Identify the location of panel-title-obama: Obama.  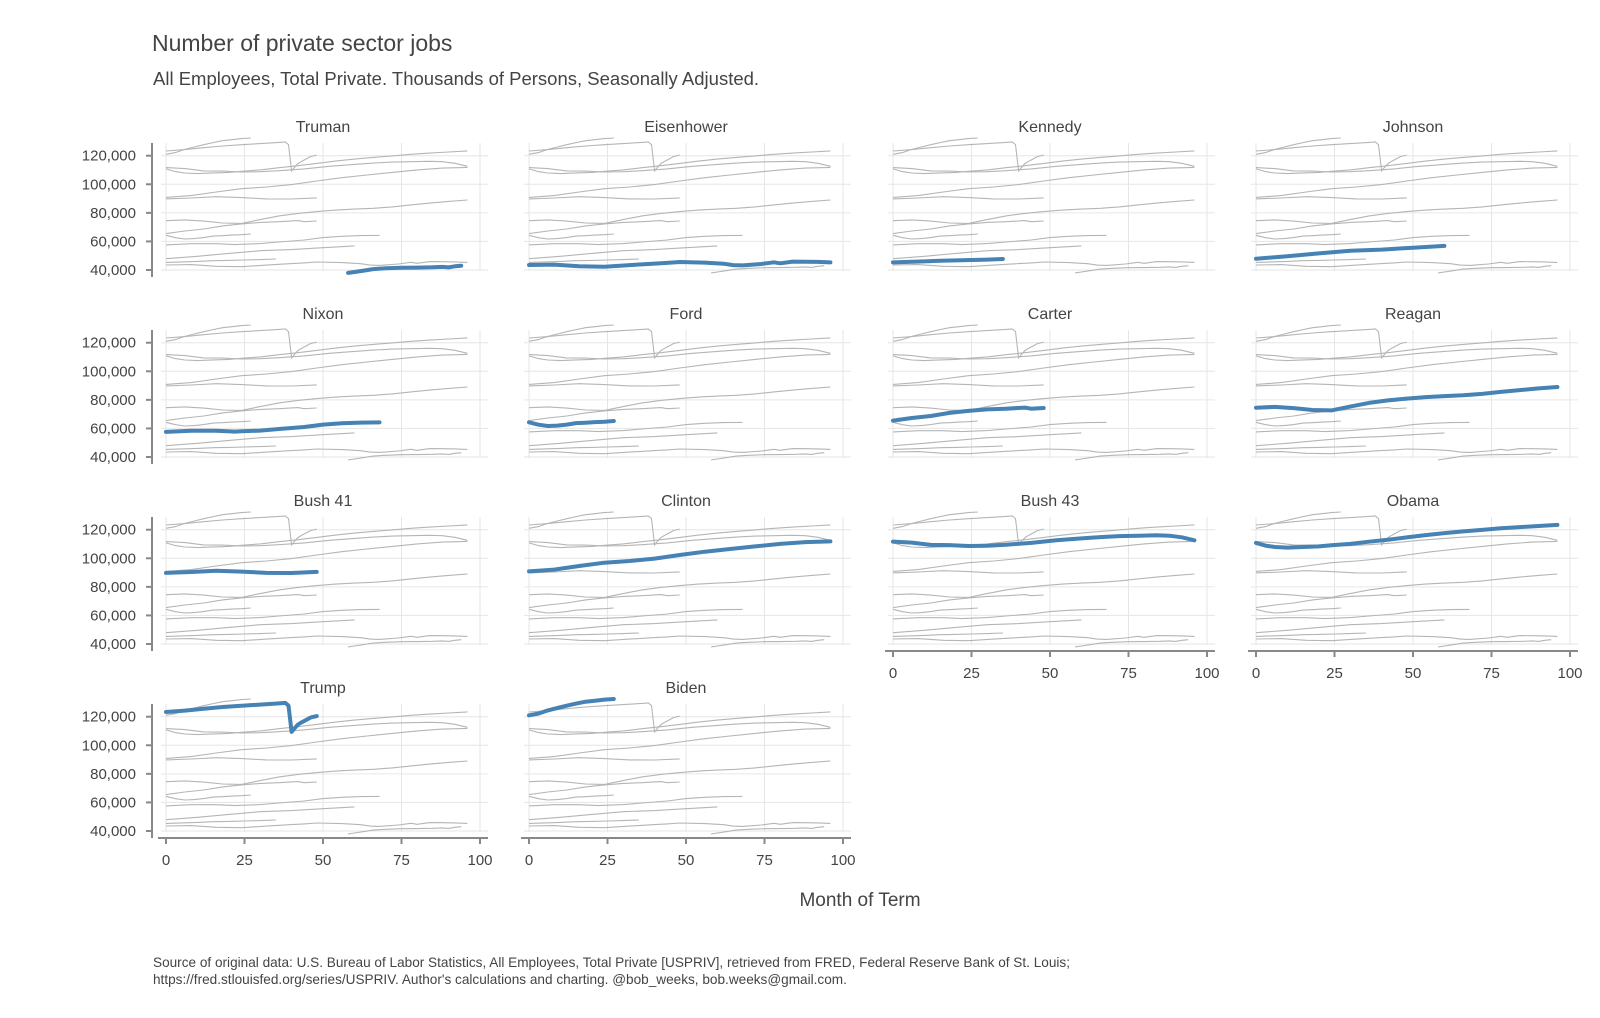
(1413, 501).